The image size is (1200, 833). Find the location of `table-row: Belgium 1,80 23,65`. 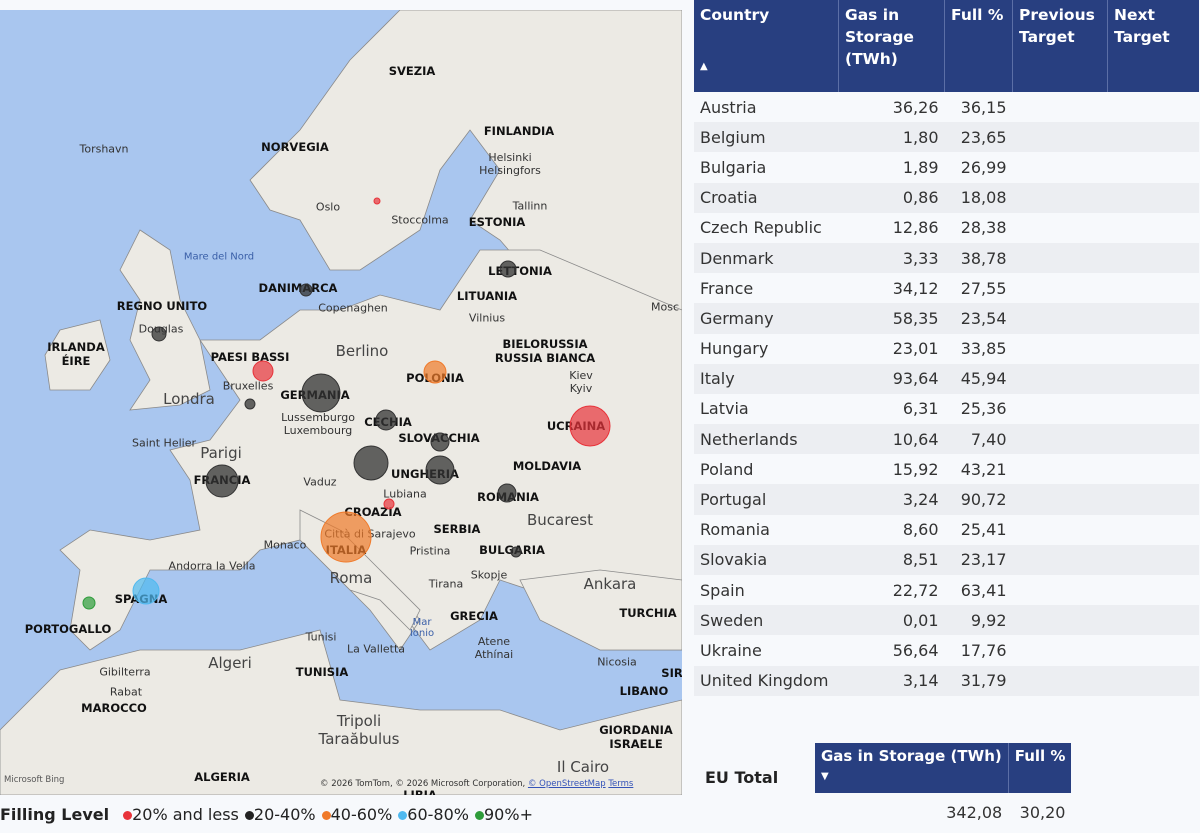

table-row: Belgium 1,80 23,65 is located at coordinates (946, 137).